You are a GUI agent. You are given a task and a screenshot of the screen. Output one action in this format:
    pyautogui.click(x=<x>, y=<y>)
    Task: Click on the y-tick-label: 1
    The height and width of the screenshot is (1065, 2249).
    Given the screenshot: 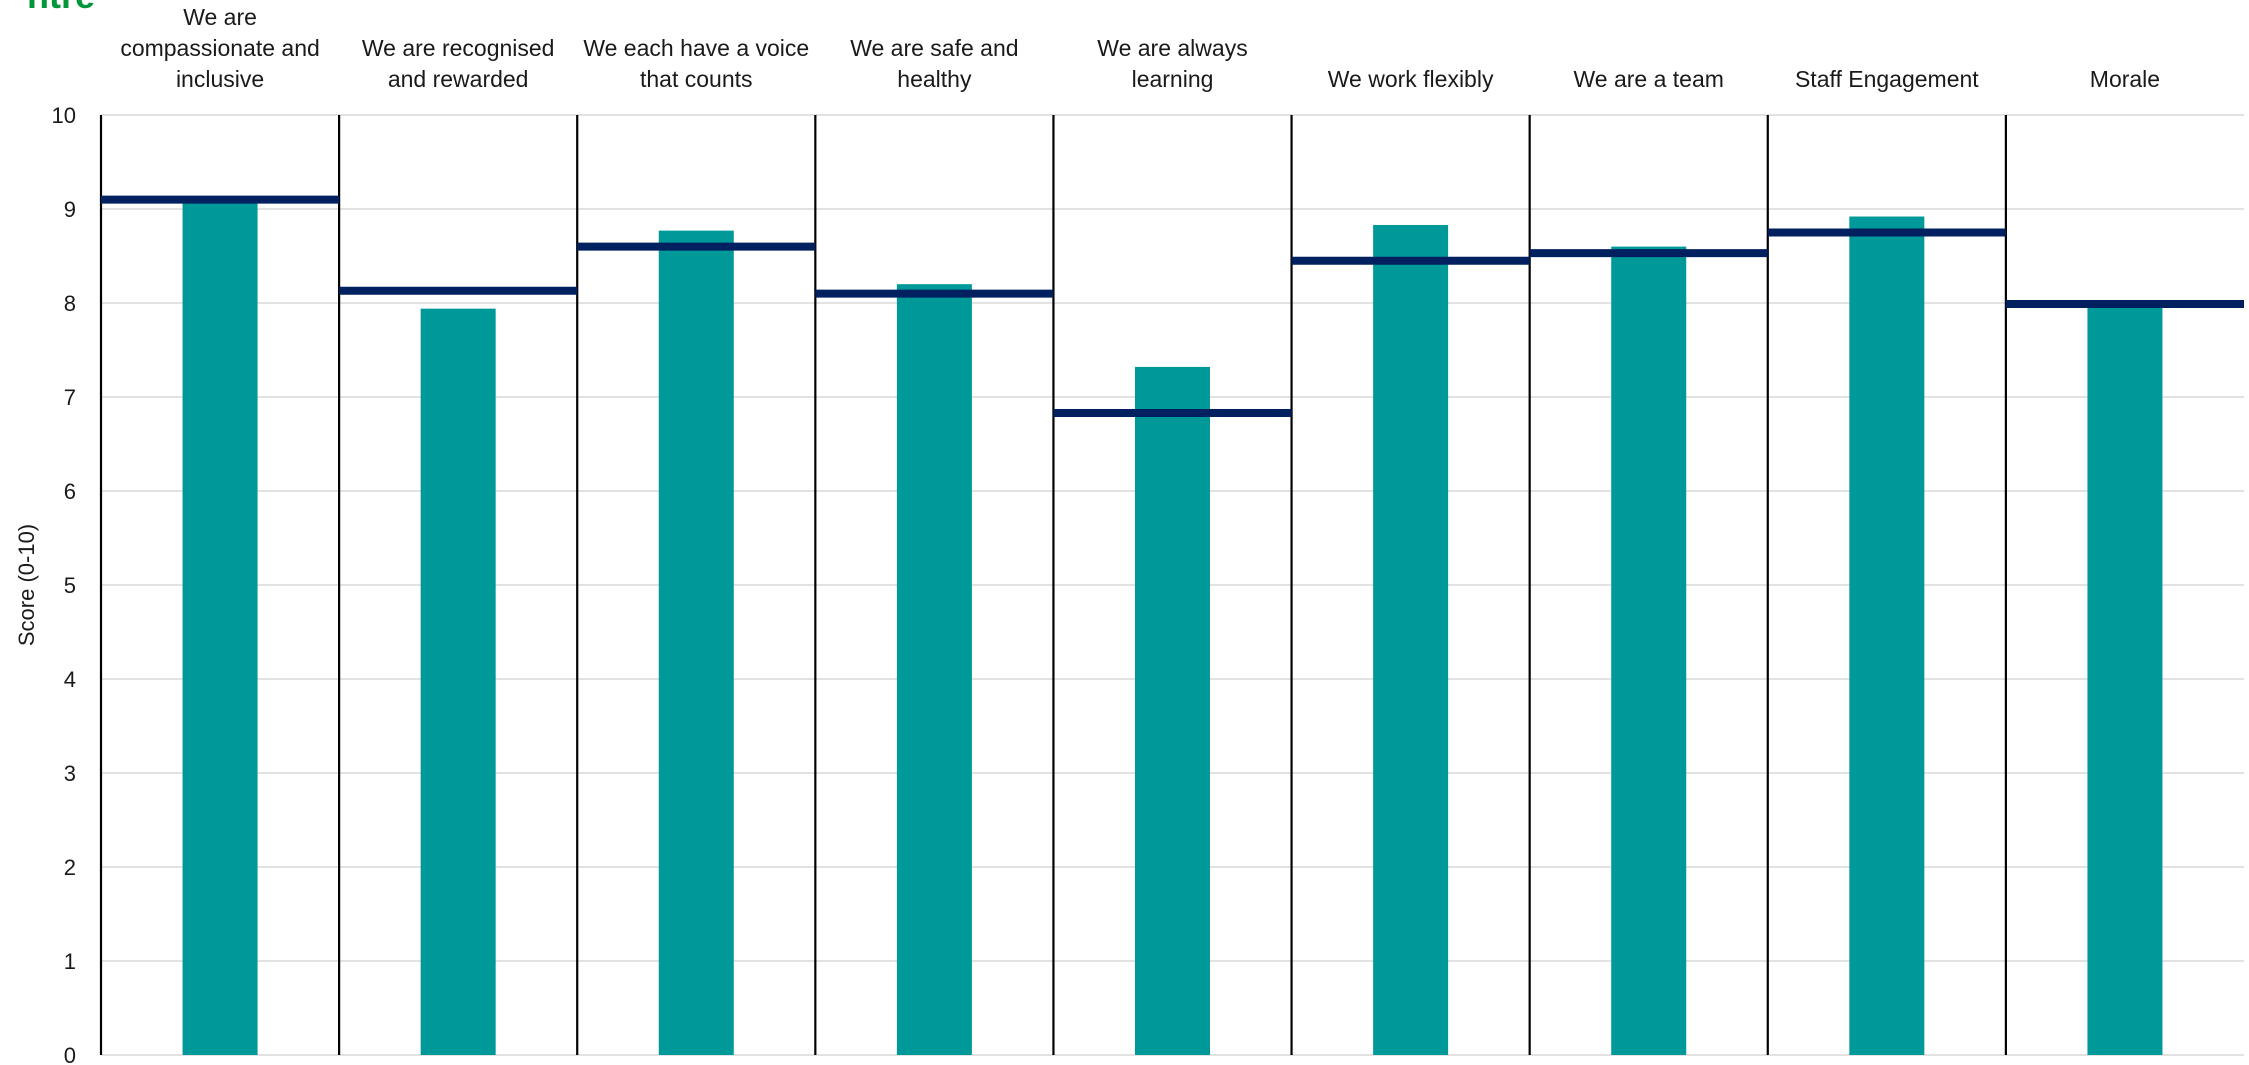 What is the action you would take?
    pyautogui.click(x=70, y=961)
    